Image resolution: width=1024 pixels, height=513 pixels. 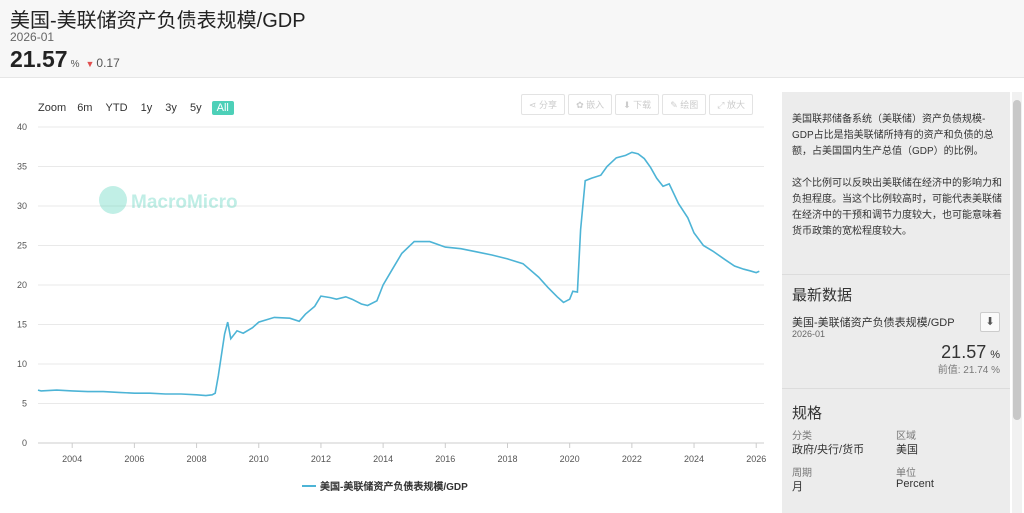 I want to click on latest-unit: %, so click(x=75, y=64).